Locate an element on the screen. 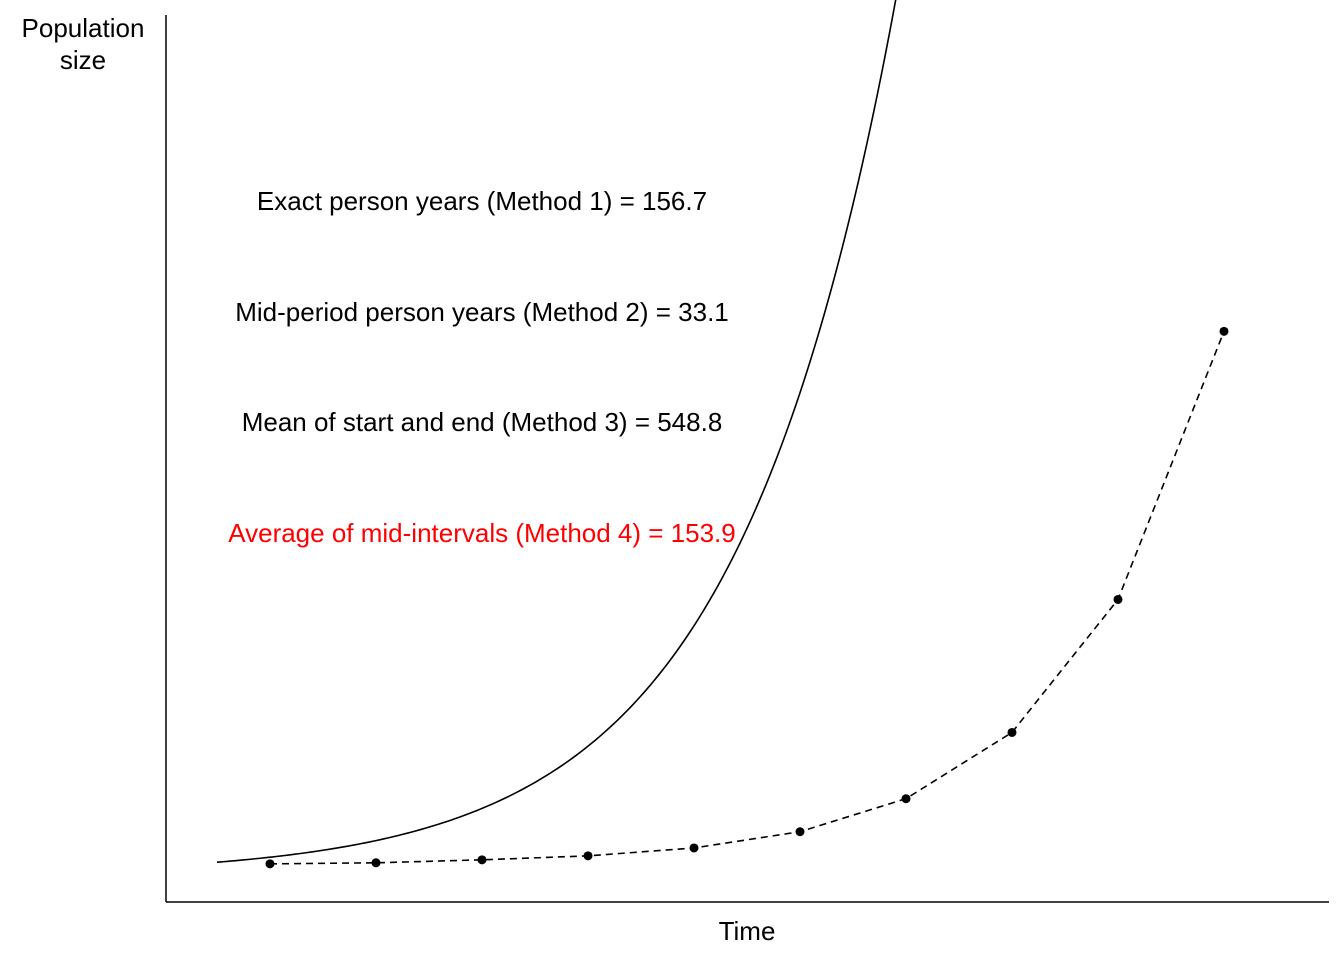 This screenshot has height=960, width=1344. y-axis-label-line-2: size is located at coordinates (83, 60).